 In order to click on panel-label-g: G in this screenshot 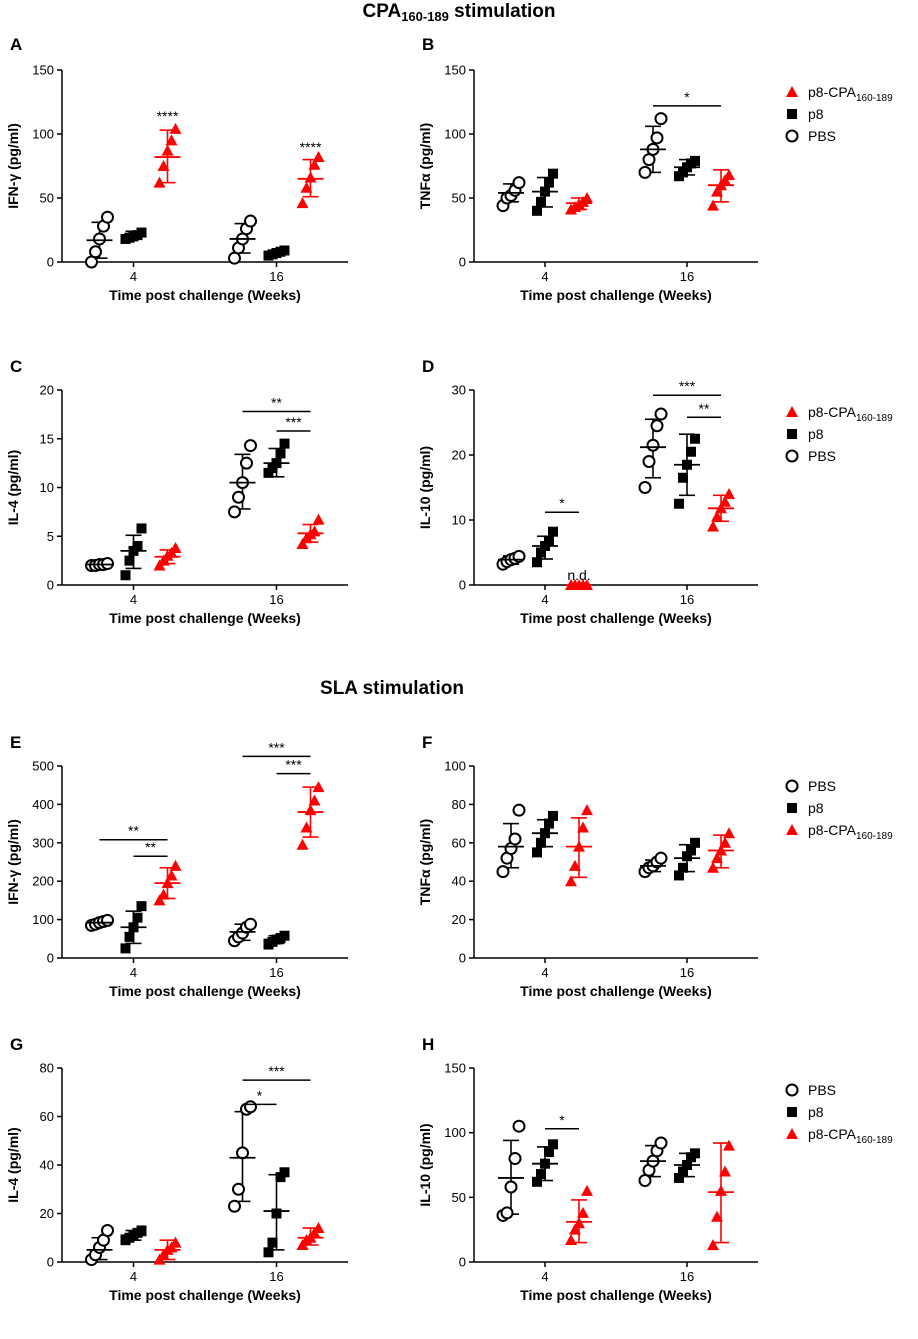, I will do `click(16, 1044)`.